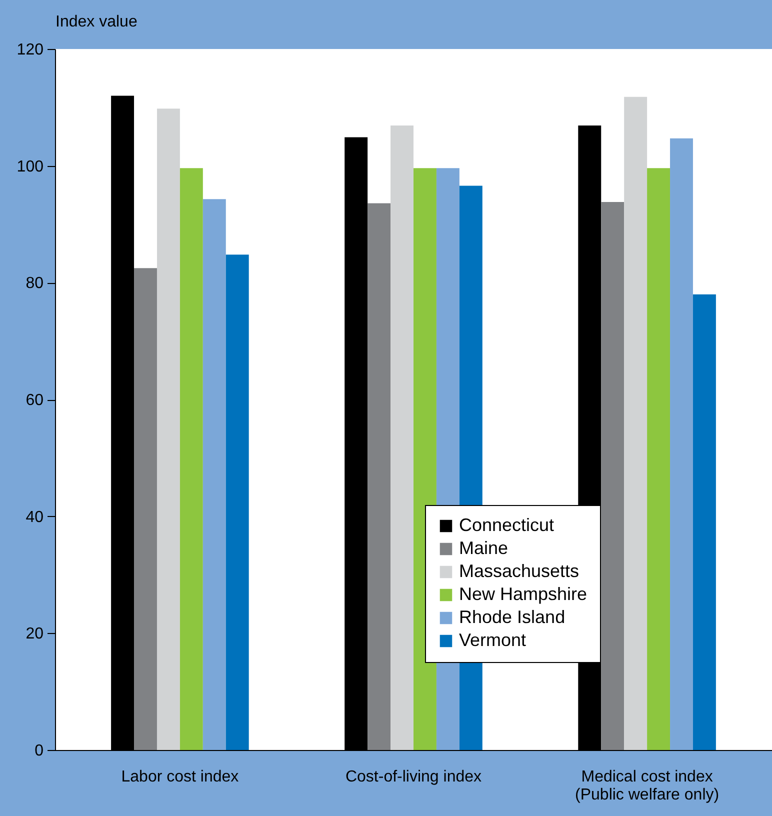 This screenshot has width=772, height=816. Describe the element at coordinates (35, 400) in the screenshot. I see `y-tick-label: 60` at that location.